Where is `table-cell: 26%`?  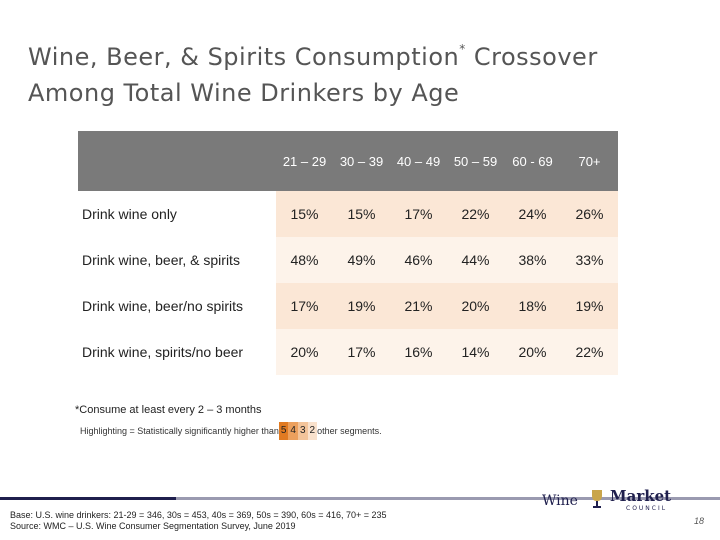 table-cell: 26% is located at coordinates (589, 214).